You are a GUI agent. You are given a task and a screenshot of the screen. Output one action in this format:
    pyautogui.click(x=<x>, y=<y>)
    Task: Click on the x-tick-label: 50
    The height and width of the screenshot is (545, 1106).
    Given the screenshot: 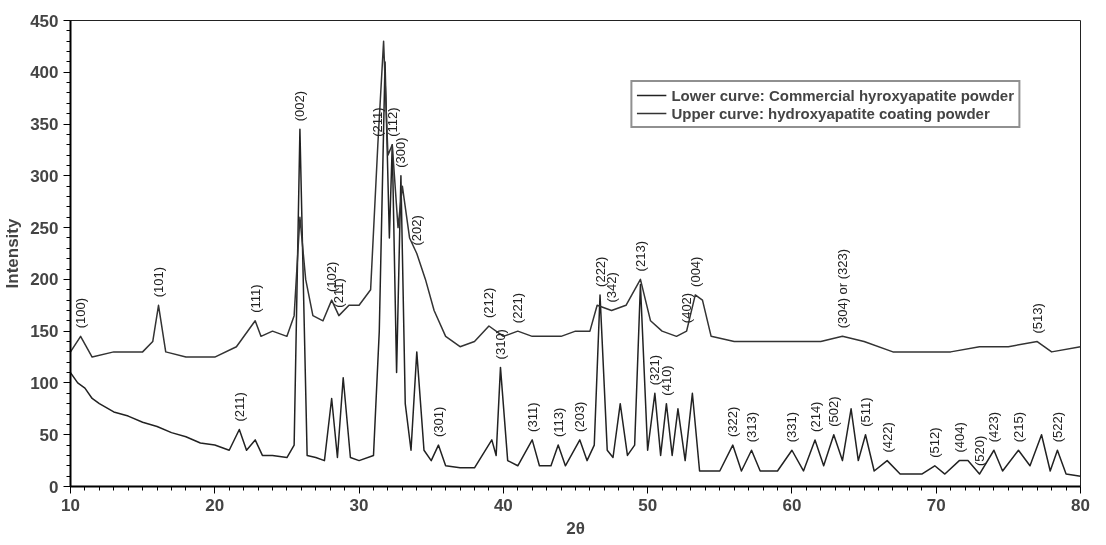 What is the action you would take?
    pyautogui.click(x=648, y=505)
    